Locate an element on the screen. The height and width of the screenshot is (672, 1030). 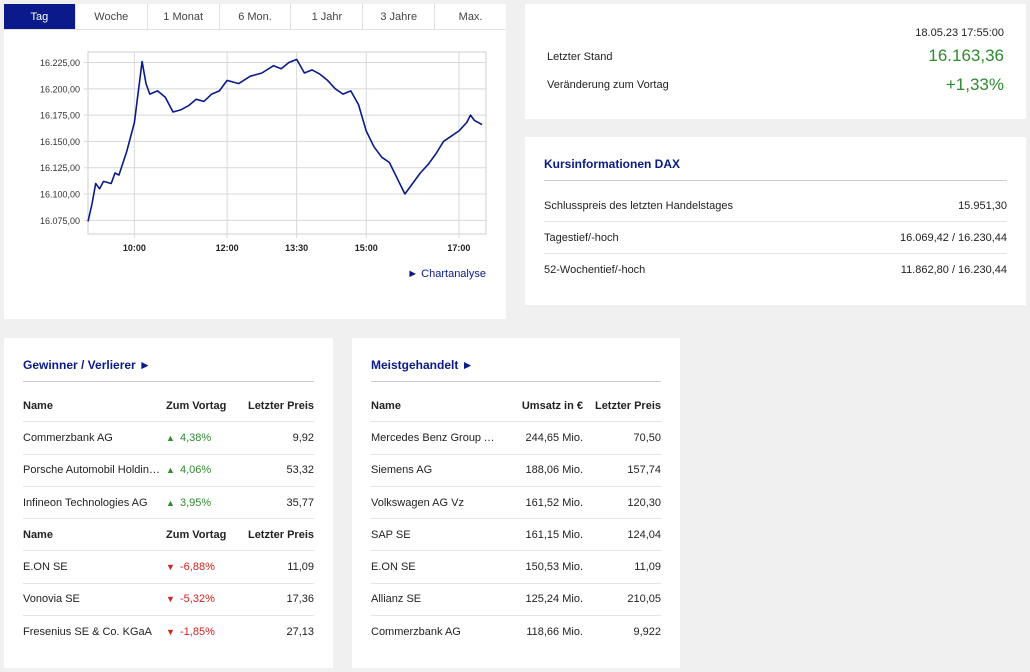
volume-value: 244,65 Mio. is located at coordinates (554, 437).